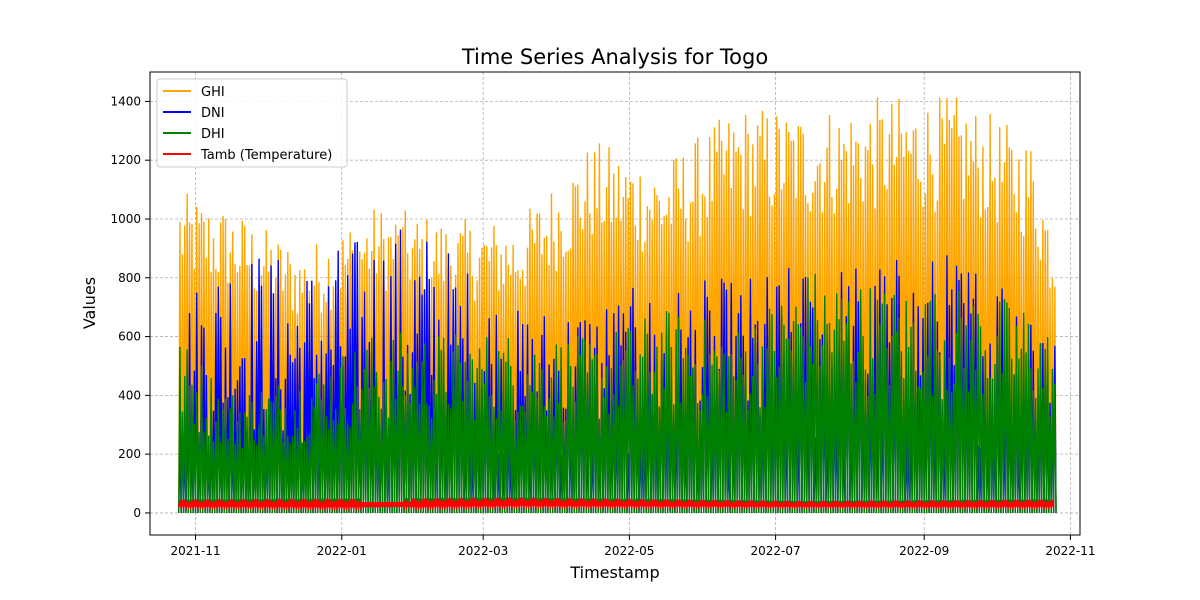 This screenshot has width=1200, height=600. What do you see at coordinates (125, 219) in the screenshot?
I see `y-tick-label: 1000` at bounding box center [125, 219].